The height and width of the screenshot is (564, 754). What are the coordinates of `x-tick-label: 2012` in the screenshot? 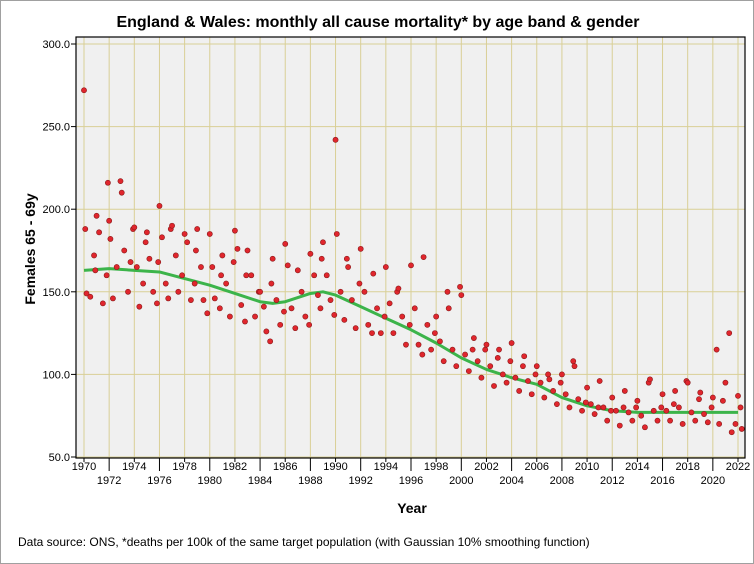 It's located at (612, 481).